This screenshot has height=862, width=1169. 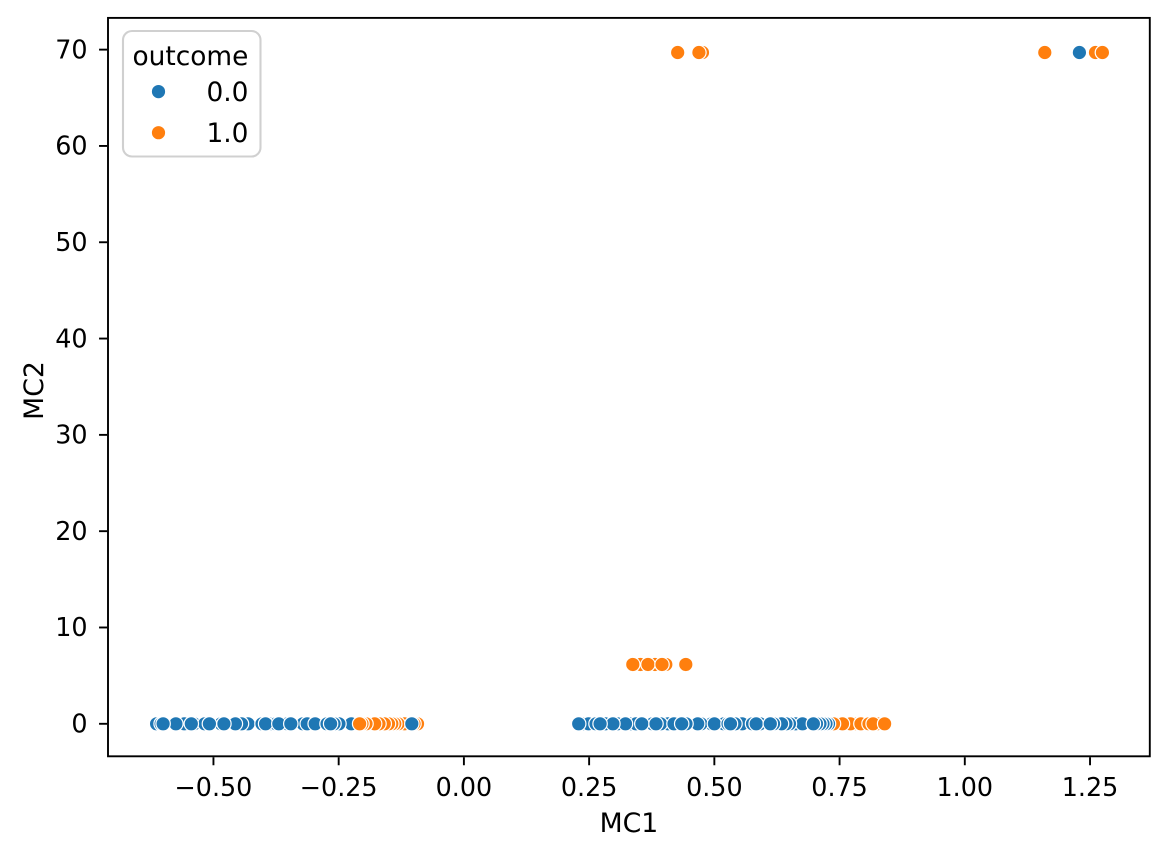 What do you see at coordinates (464, 787) in the screenshot?
I see `x-tick-label: 0.00` at bounding box center [464, 787].